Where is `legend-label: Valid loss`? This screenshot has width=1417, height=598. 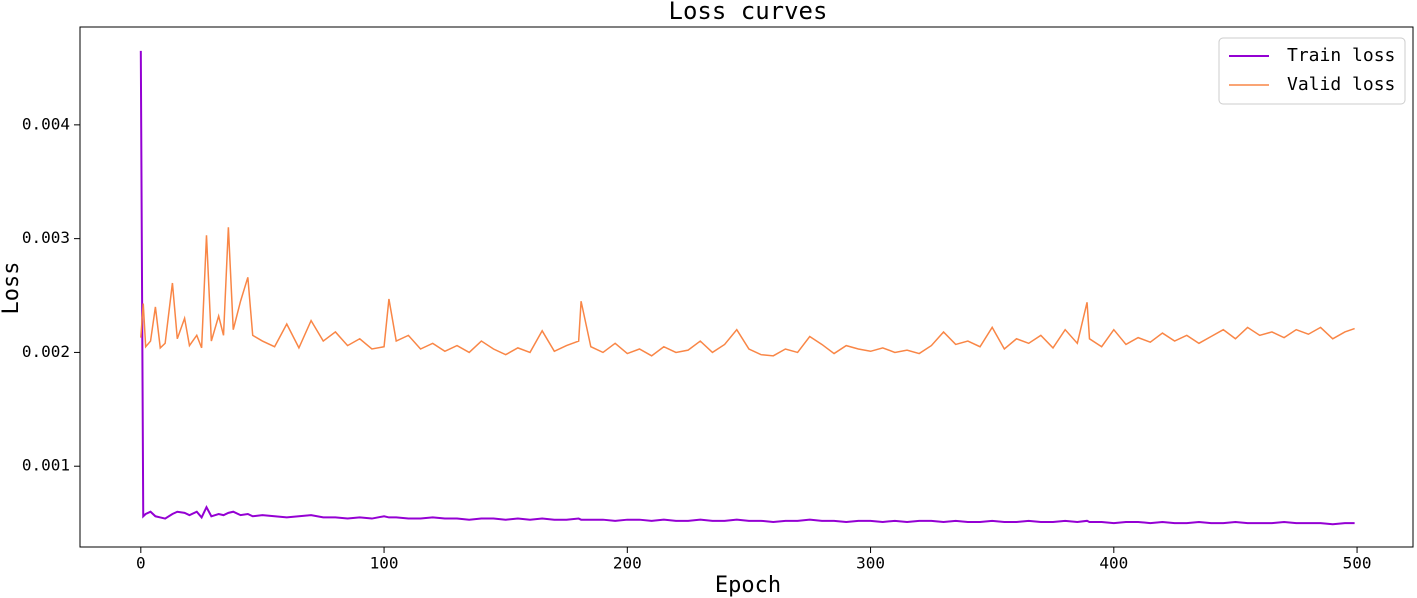
legend-label: Valid loss is located at coordinates (1341, 84).